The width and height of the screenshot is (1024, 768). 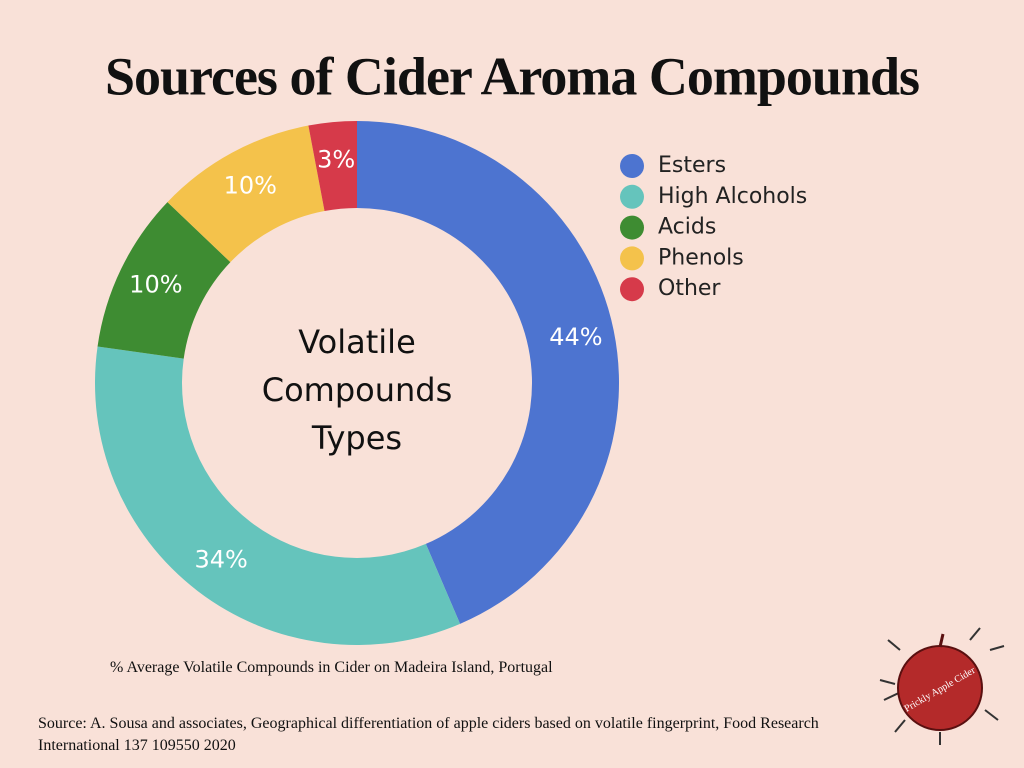 What do you see at coordinates (575, 337) in the screenshot?
I see `slice-label: 44%` at bounding box center [575, 337].